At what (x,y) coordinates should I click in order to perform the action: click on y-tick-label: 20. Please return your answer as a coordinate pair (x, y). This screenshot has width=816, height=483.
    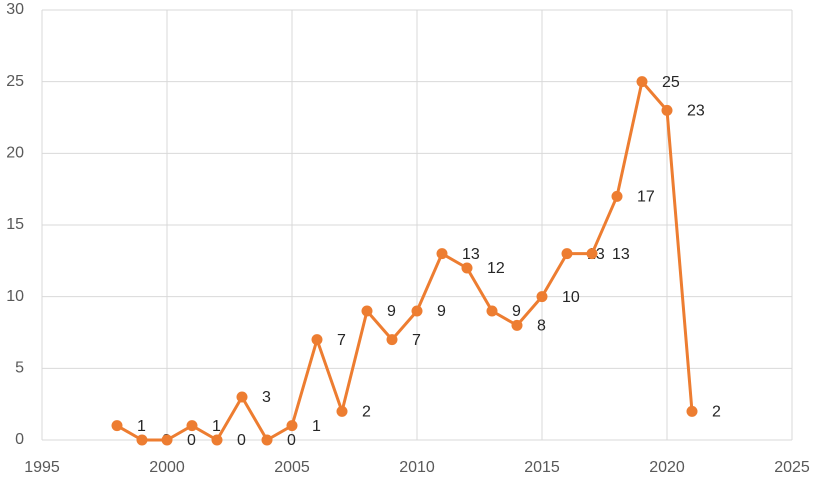
    Looking at the image, I should click on (15, 153).